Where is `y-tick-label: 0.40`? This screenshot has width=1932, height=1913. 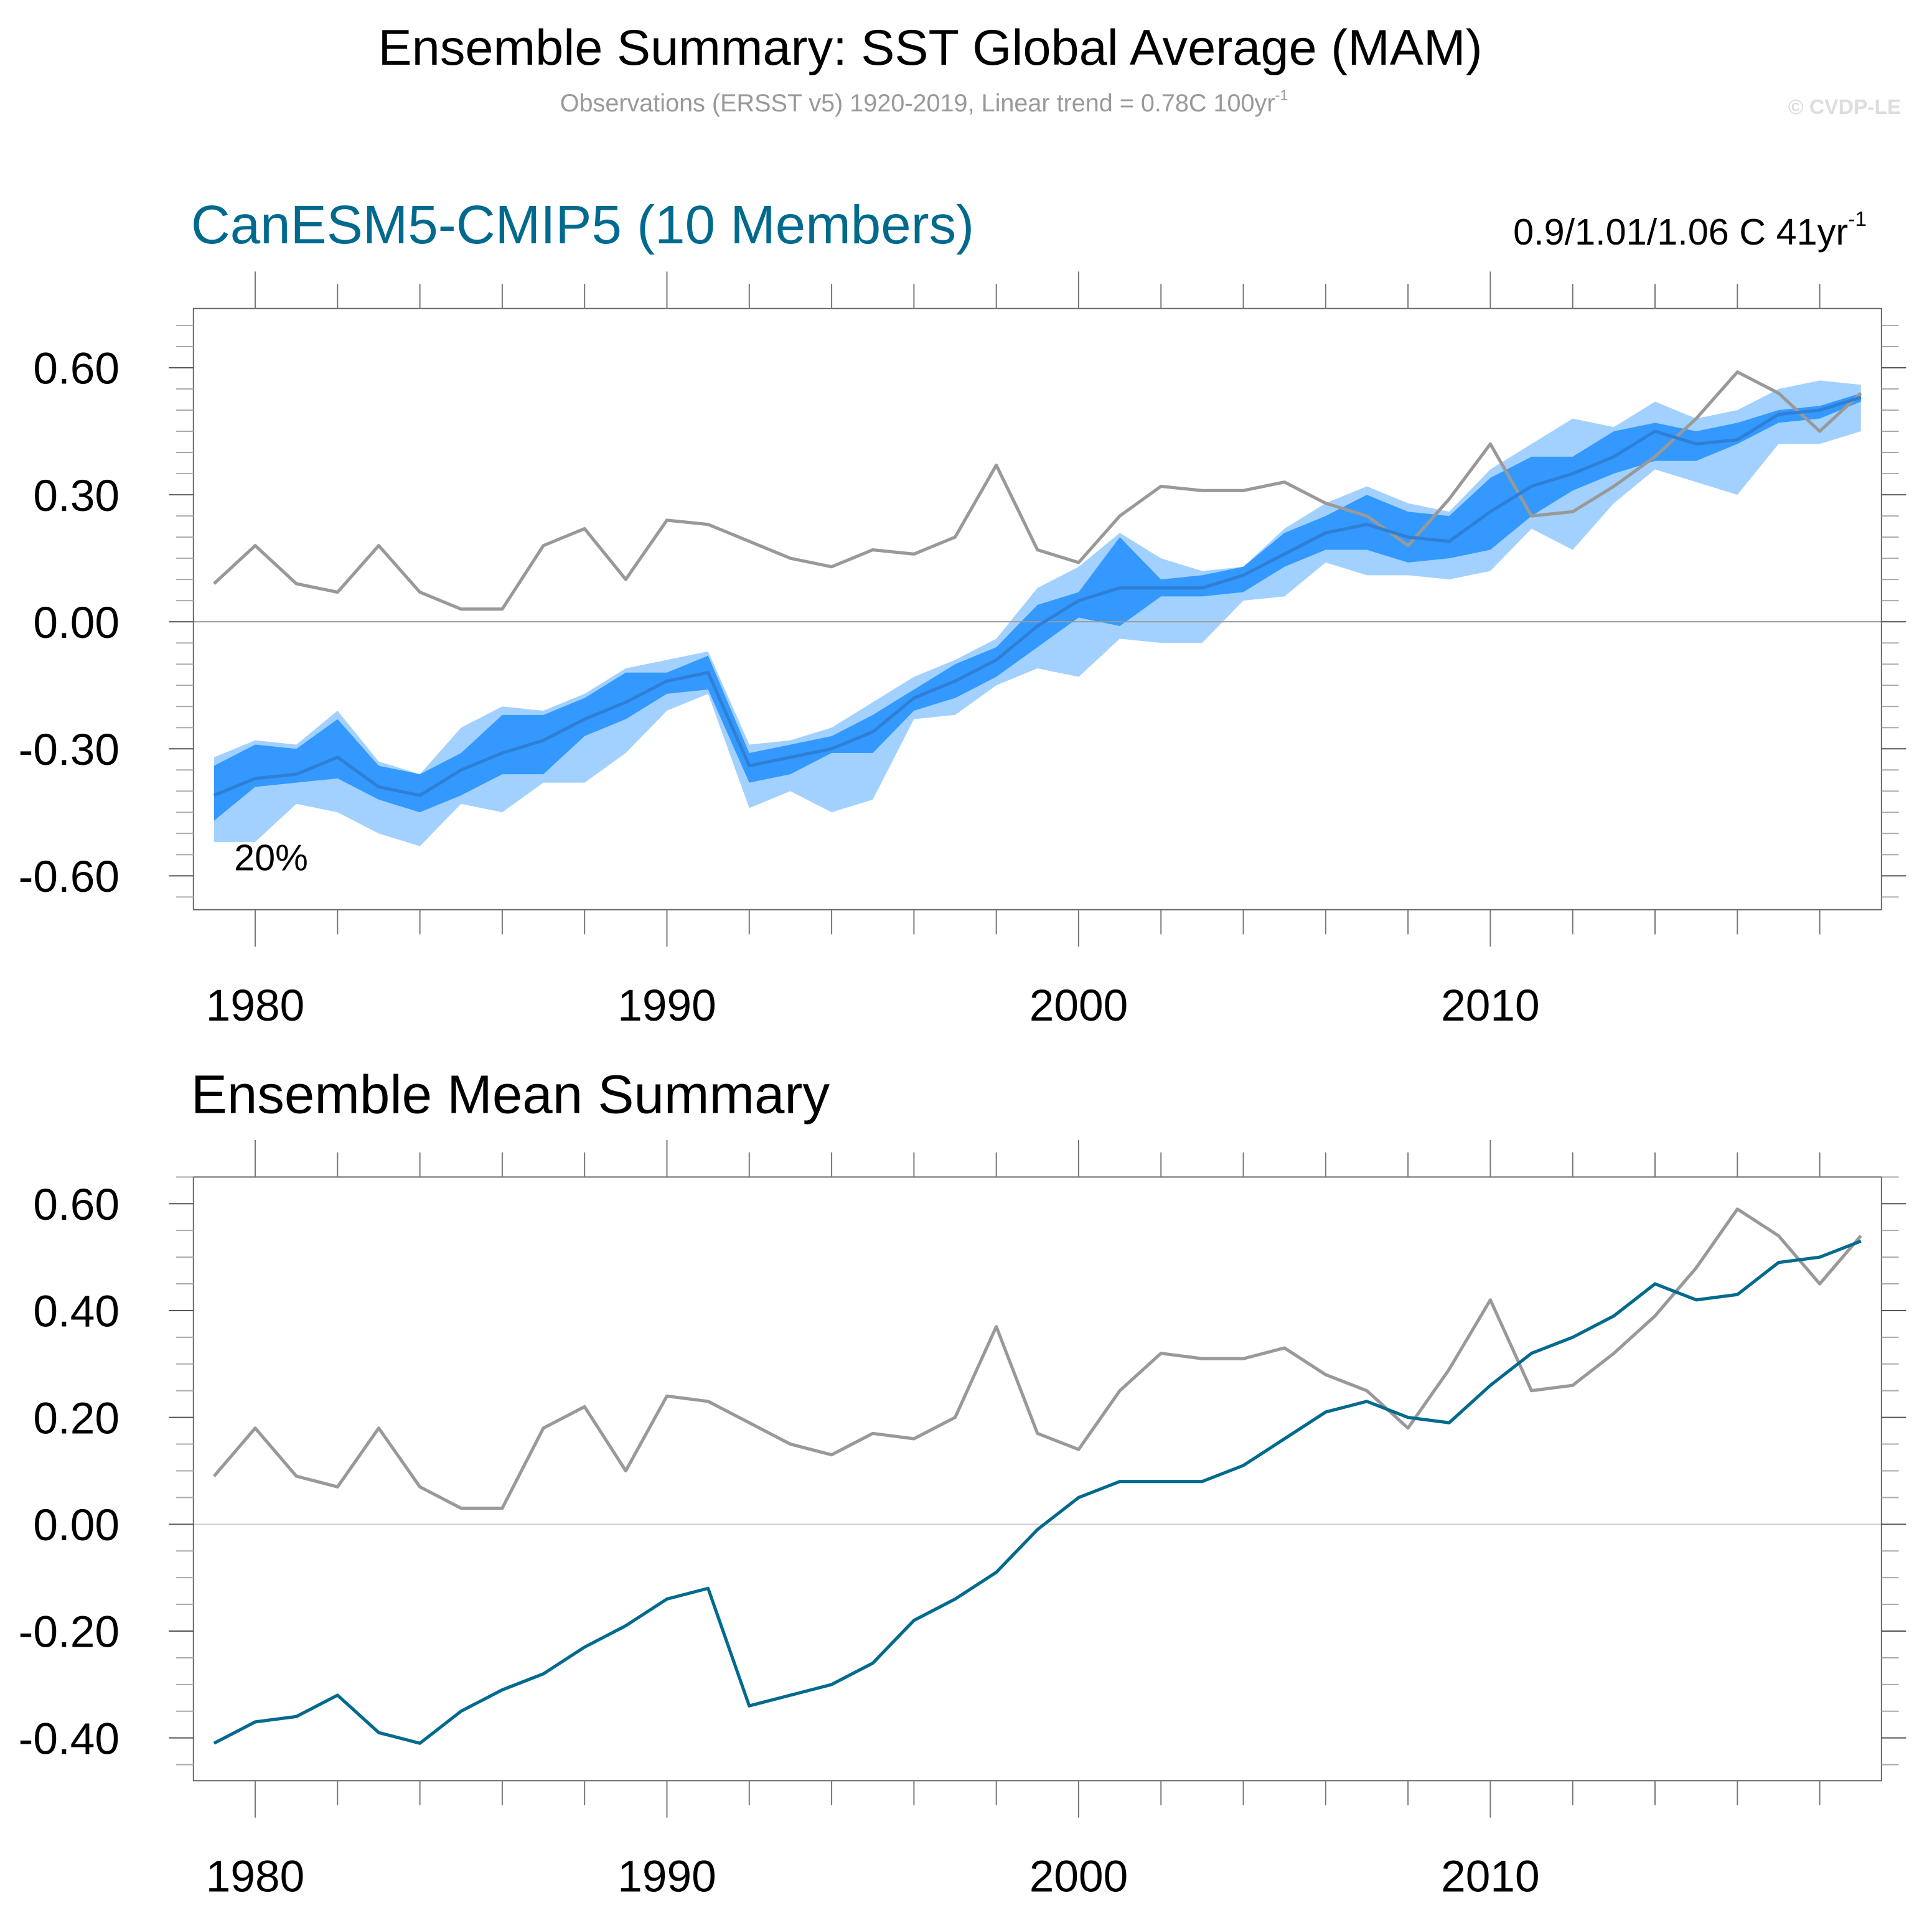
y-tick-label: 0.40 is located at coordinates (76, 1312).